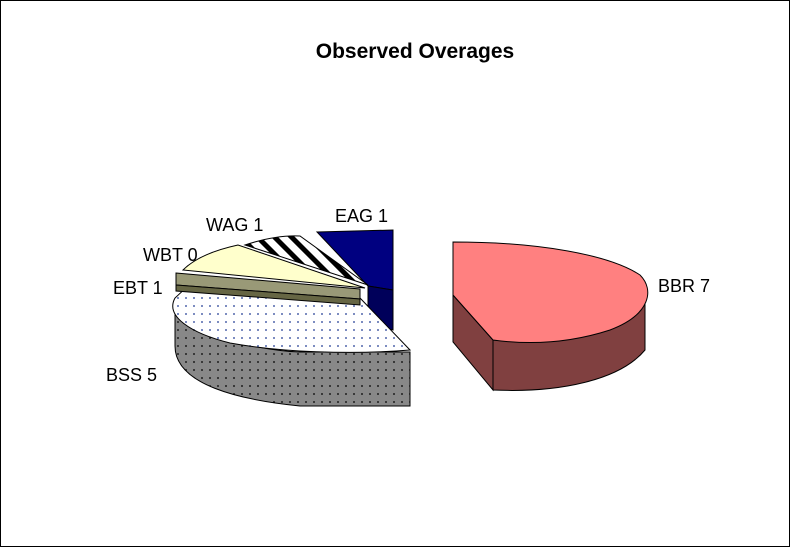  Describe the element at coordinates (415, 51) in the screenshot. I see `chart-title: Observed Overages` at that location.